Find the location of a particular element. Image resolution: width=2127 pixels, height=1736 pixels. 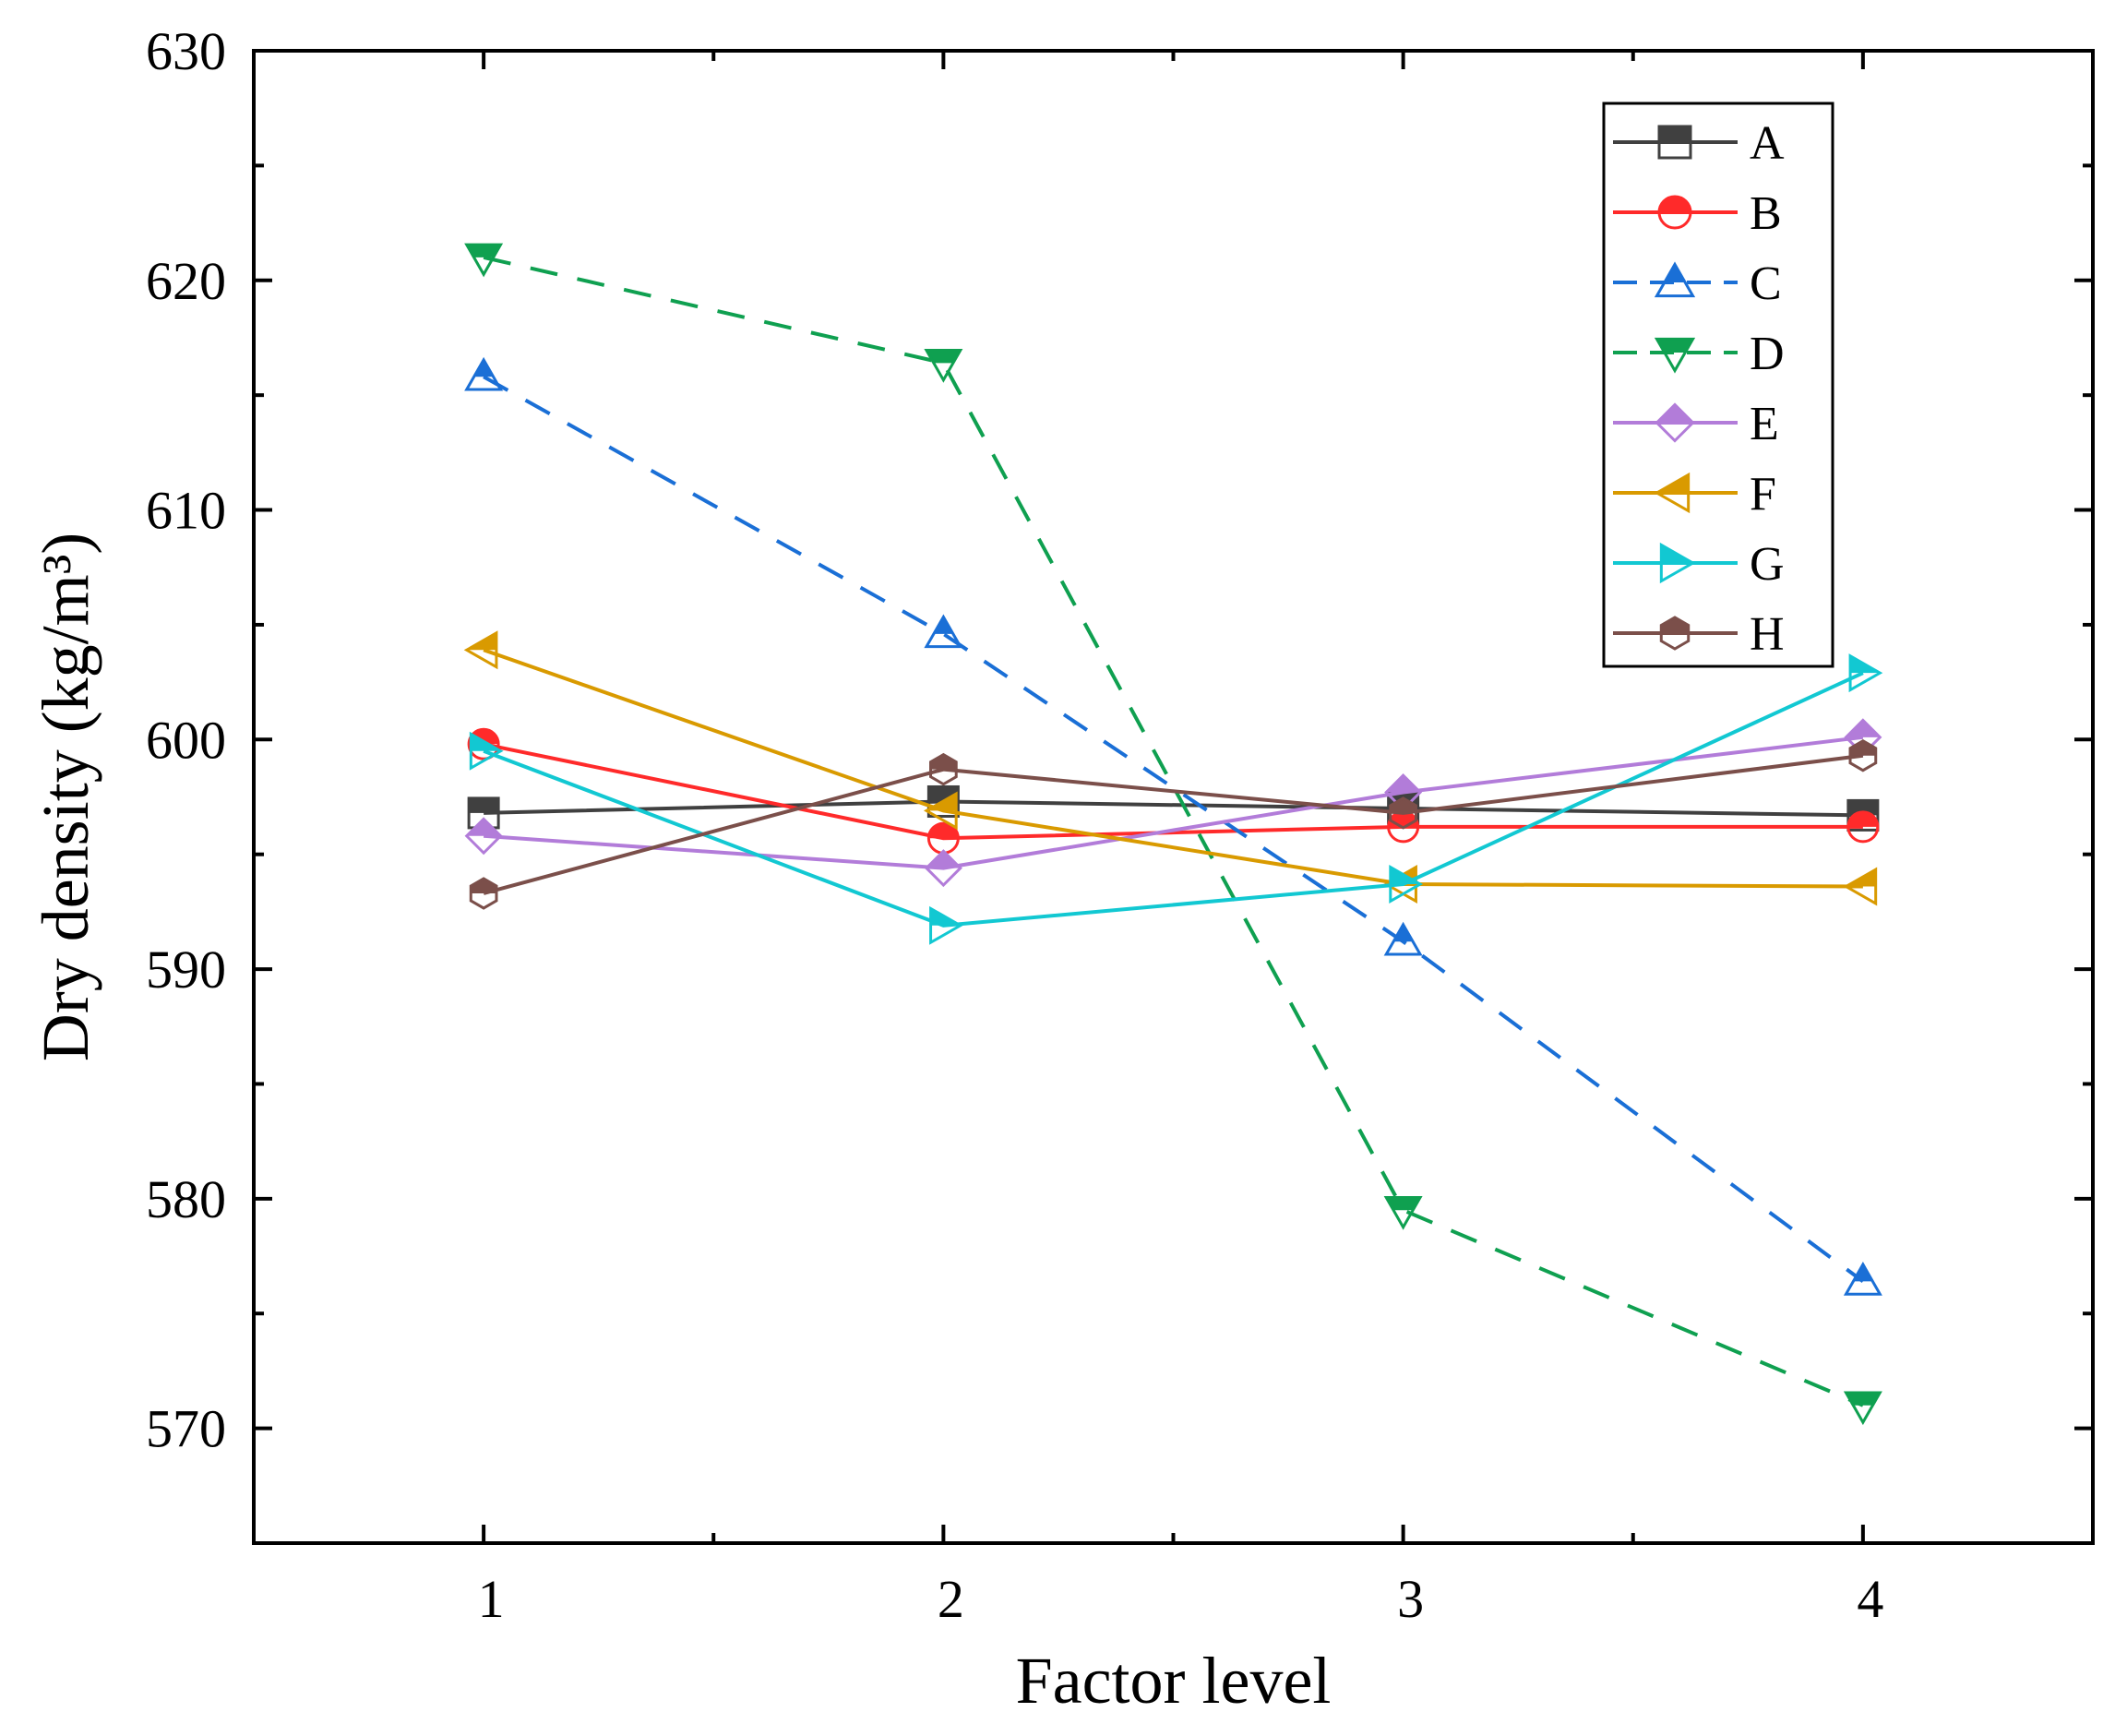

legend-item-A: A is located at coordinates (1699, 144).